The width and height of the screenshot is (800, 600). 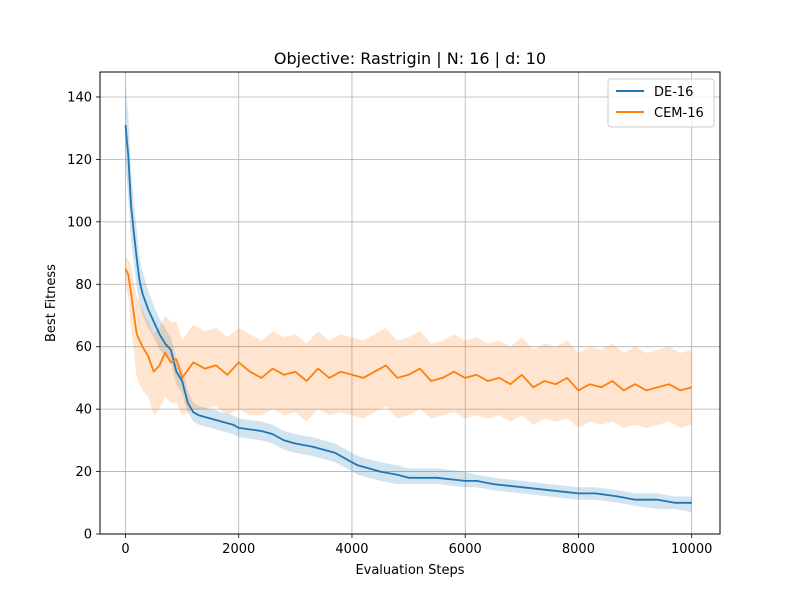 What do you see at coordinates (351, 549) in the screenshot?
I see `x-tick-label: 4000` at bounding box center [351, 549].